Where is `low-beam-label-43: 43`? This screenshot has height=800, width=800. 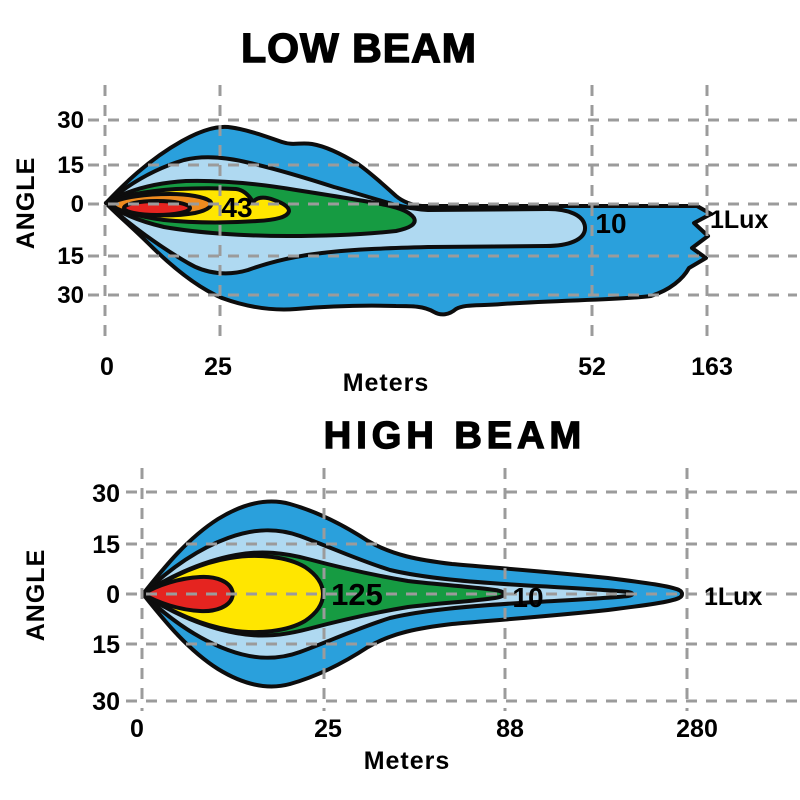
low-beam-label-43: 43 is located at coordinates (236, 207).